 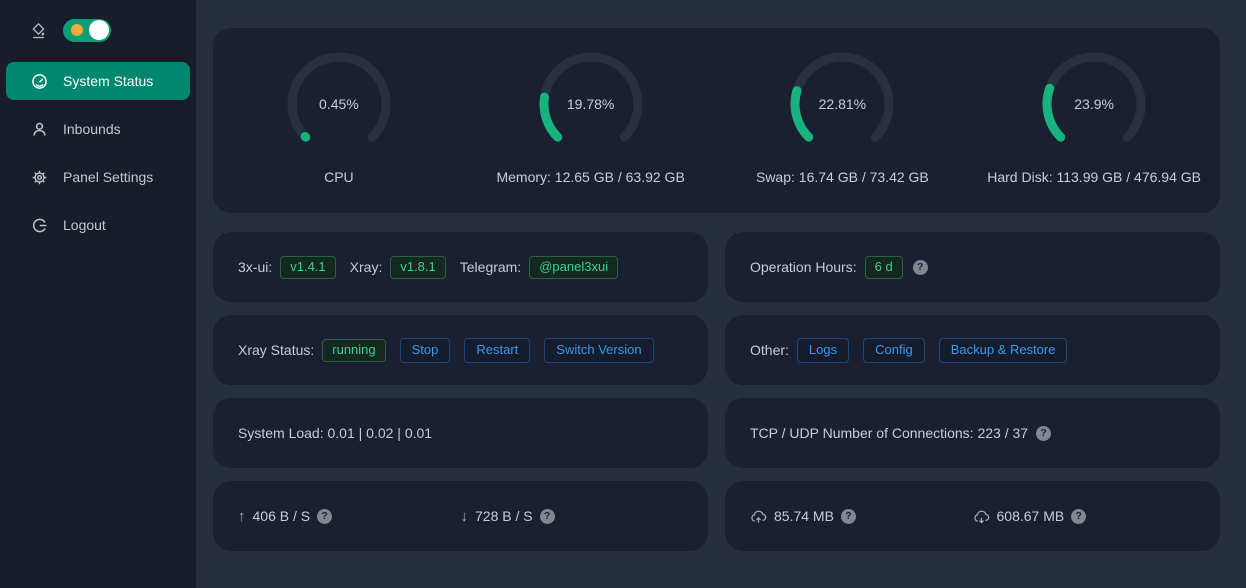 What do you see at coordinates (497, 350) in the screenshot?
I see `restart-button: Restart` at bounding box center [497, 350].